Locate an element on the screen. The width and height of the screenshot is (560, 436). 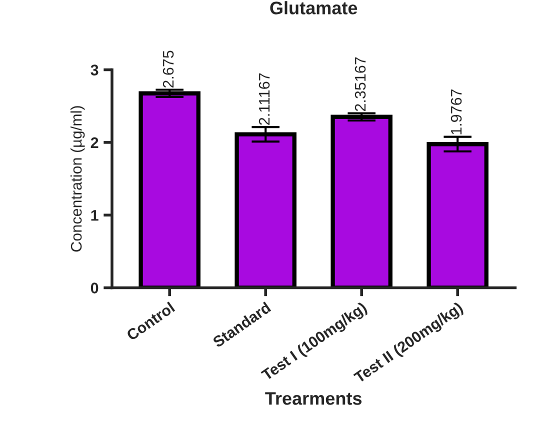
data-label: 2.675 is located at coordinates (168, 69).